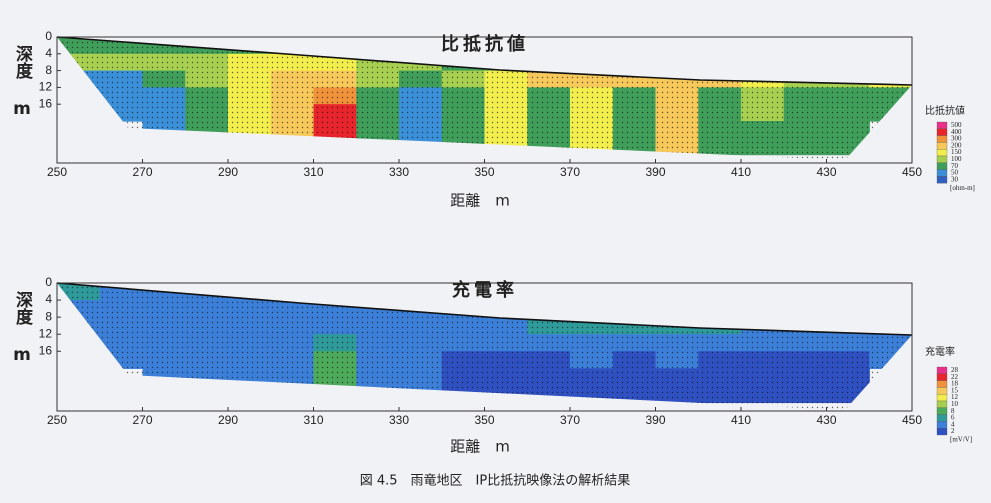 The width and height of the screenshot is (991, 503). I want to click on colorbar-label: 500, so click(956, 125).